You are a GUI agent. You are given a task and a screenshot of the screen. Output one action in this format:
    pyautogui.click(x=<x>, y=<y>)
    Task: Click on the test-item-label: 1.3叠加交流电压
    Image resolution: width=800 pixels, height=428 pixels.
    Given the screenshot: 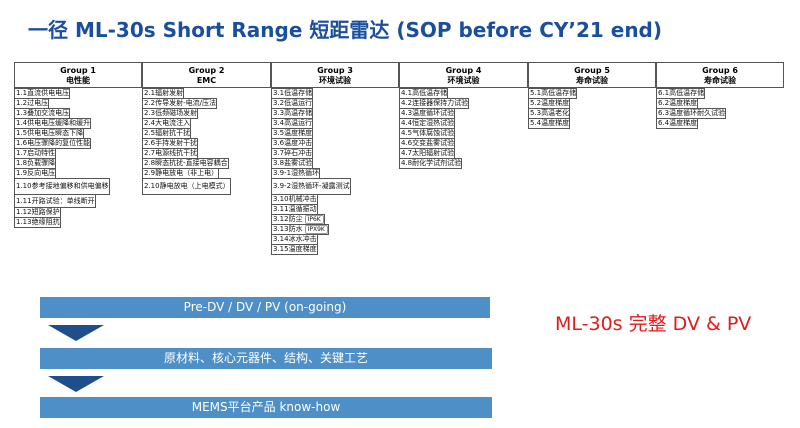 What is the action you would take?
    pyautogui.click(x=43, y=113)
    